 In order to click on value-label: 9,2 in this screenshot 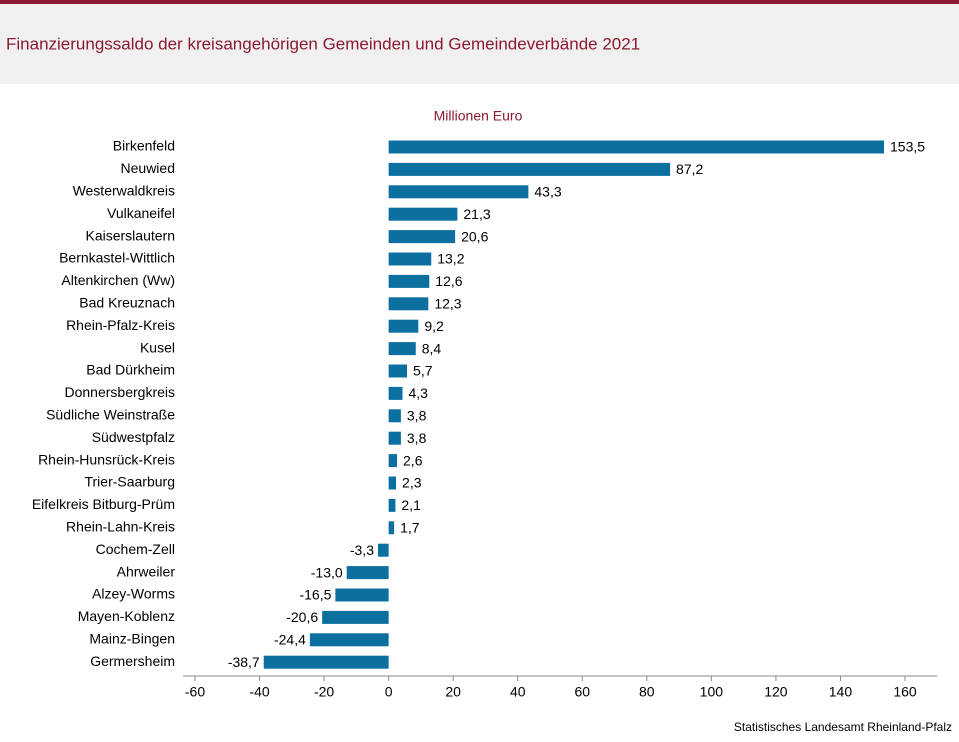, I will do `click(434, 326)`.